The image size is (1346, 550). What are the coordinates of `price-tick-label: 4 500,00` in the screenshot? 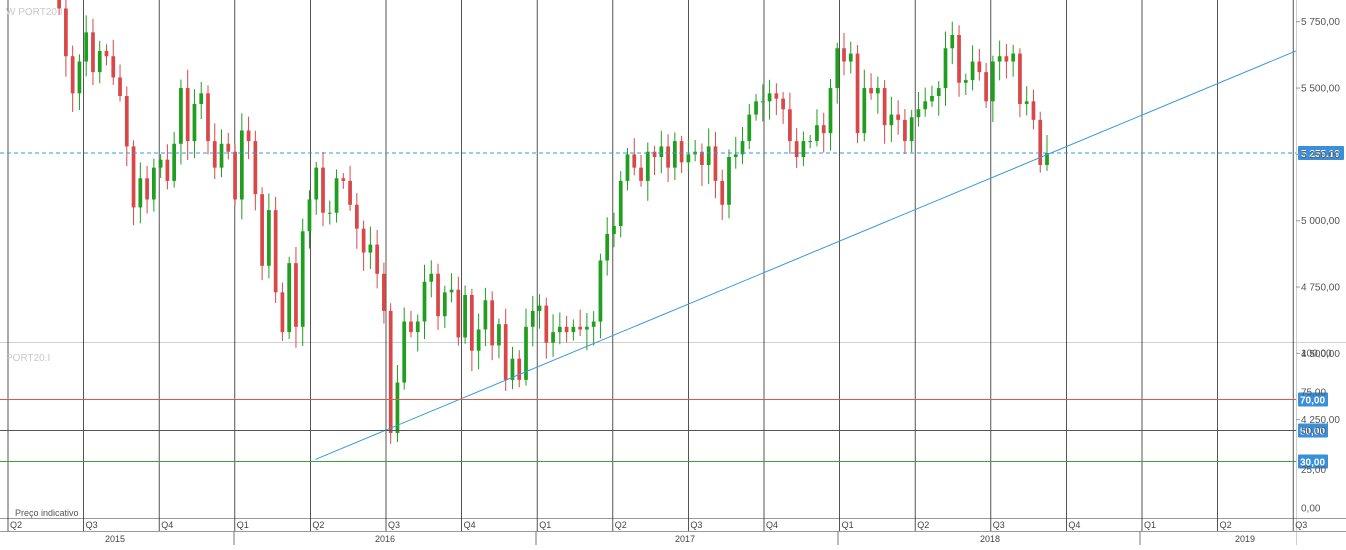 It's located at (1320, 354).